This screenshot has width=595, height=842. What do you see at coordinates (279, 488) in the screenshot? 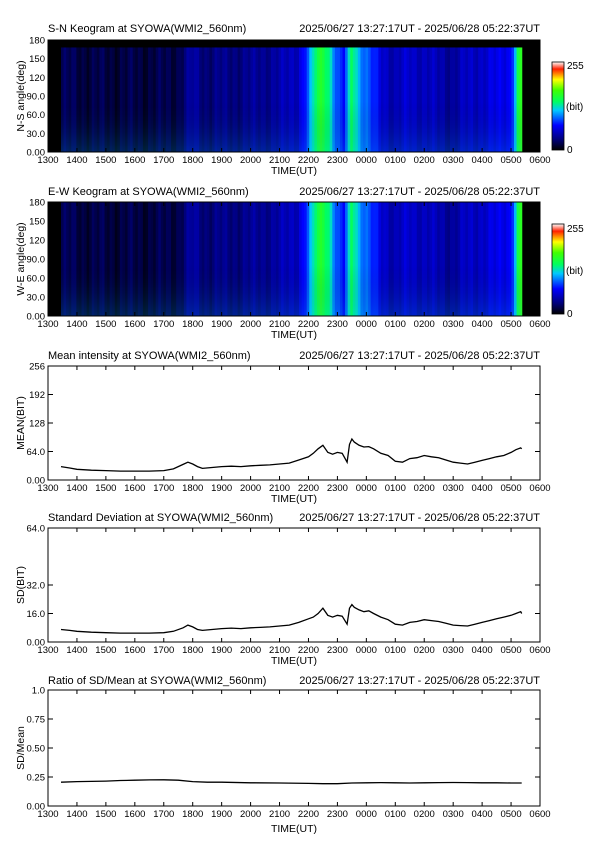
I see `mean-x-tick-label: 2100` at bounding box center [279, 488].